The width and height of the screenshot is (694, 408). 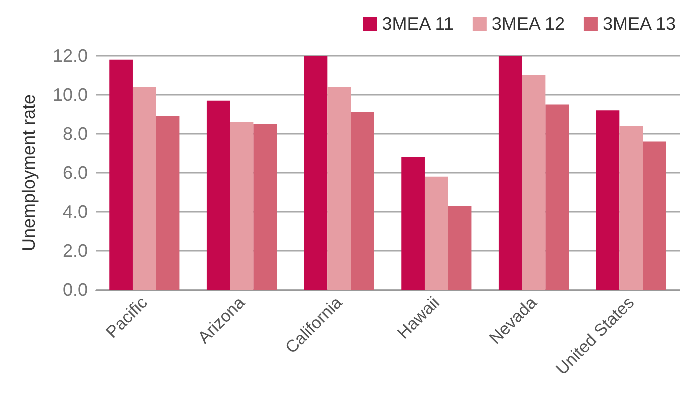 What do you see at coordinates (75, 251) in the screenshot?
I see `y-tick-label: 2.0` at bounding box center [75, 251].